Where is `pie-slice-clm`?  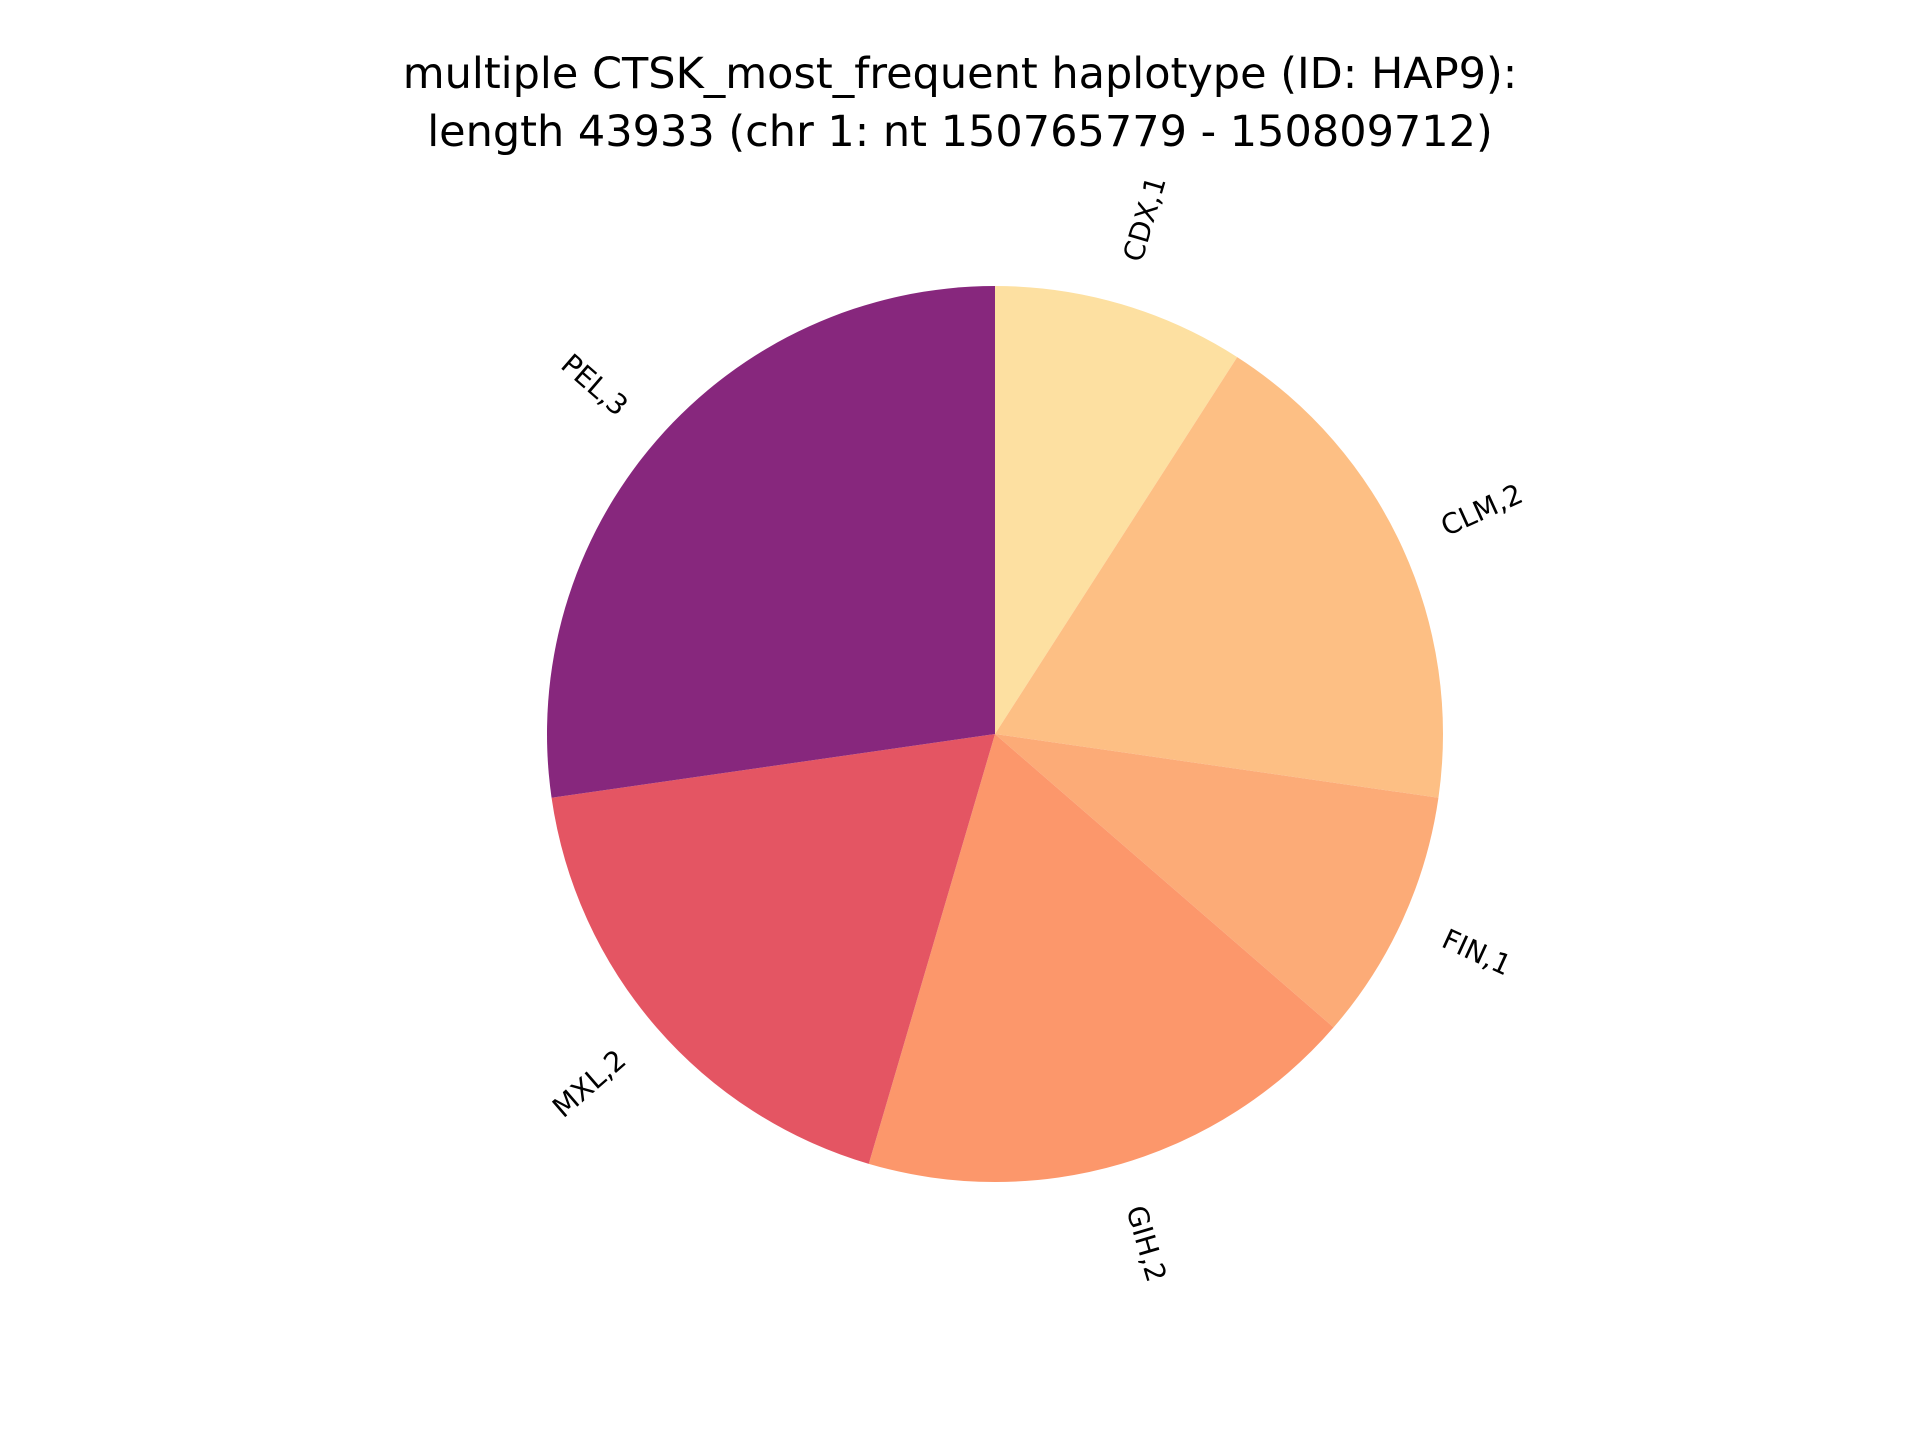
pie-slice-clm is located at coordinates (1219, 577).